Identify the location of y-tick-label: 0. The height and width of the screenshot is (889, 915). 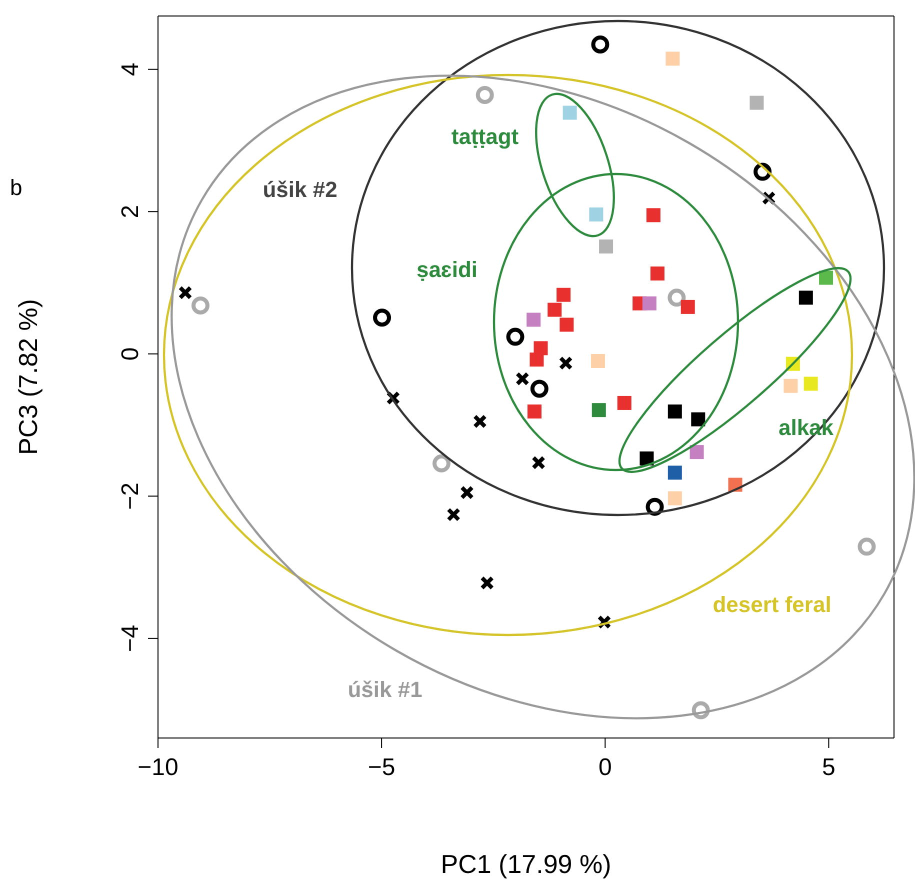
(130, 354).